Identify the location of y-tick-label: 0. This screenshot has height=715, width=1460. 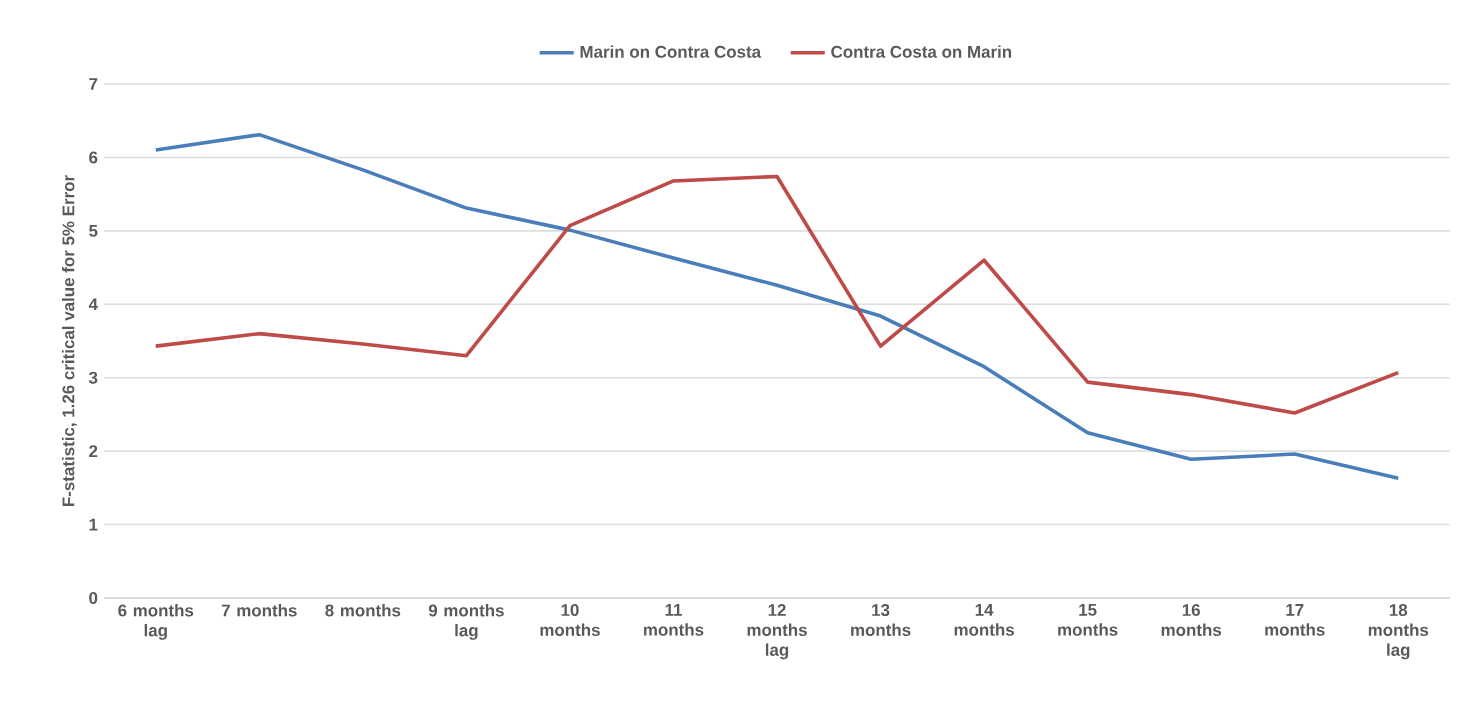
(93, 598).